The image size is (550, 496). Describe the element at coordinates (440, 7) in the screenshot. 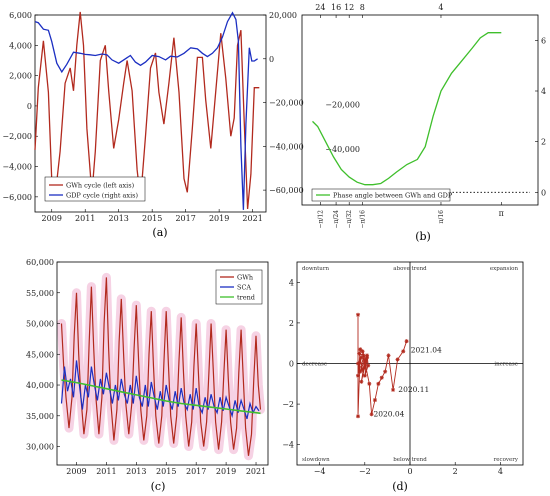

I see `x-top-tick-label: 4` at that location.